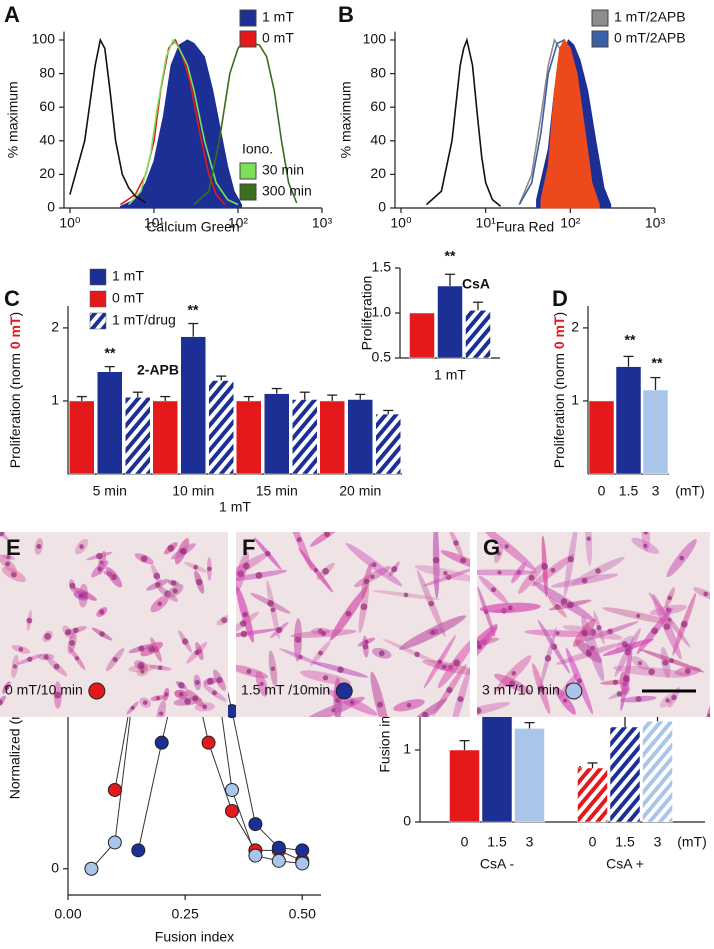 The height and width of the screenshot is (949, 714). I want to click on legend-label: 0 mT/2APB, so click(650, 38).